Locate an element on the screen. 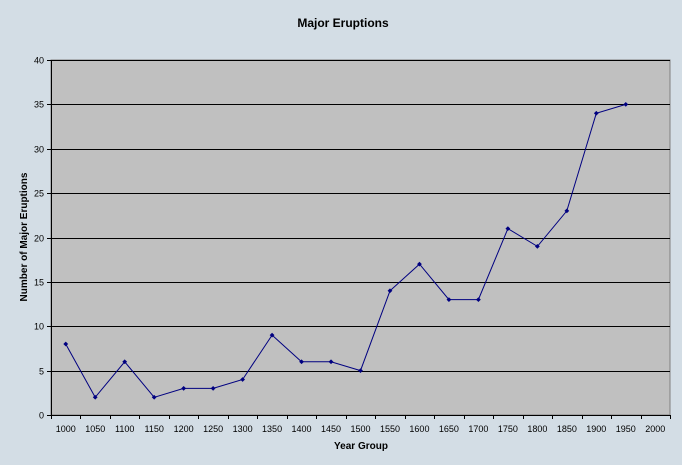 This screenshot has height=465, width=682. x-tick-label-1900: 1900 is located at coordinates (596, 429).